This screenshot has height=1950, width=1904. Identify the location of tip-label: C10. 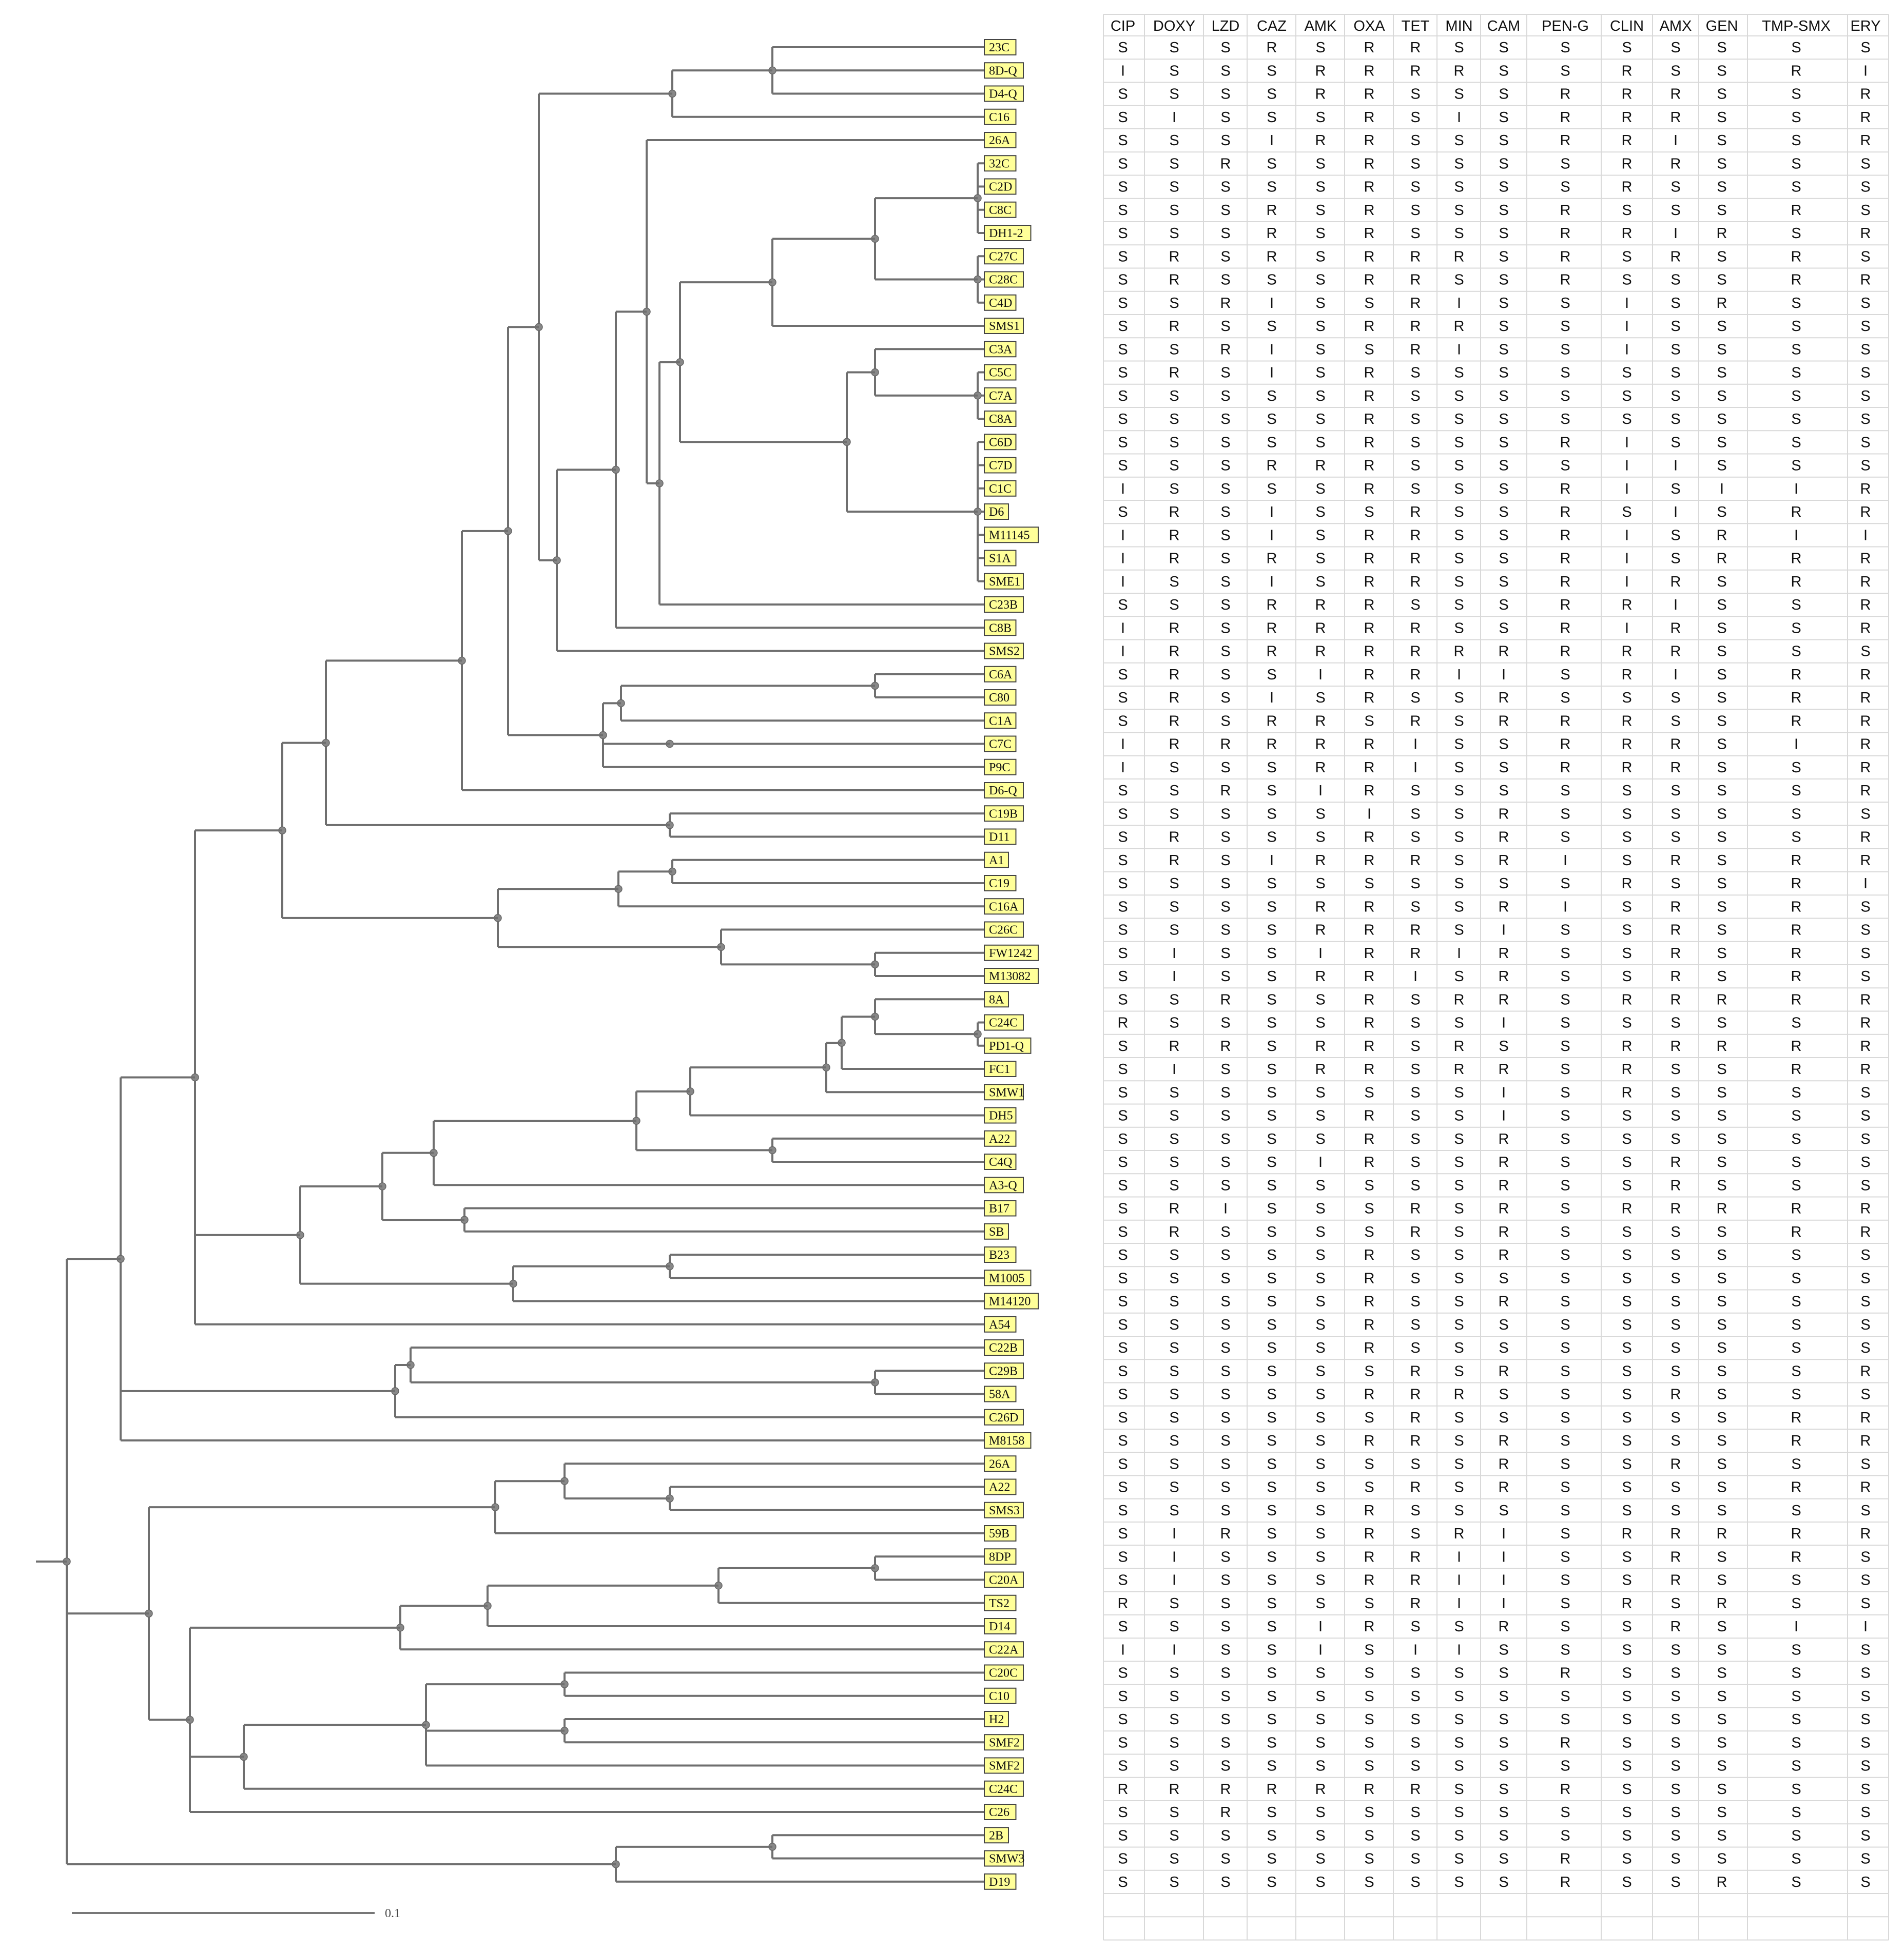
(1000, 1695).